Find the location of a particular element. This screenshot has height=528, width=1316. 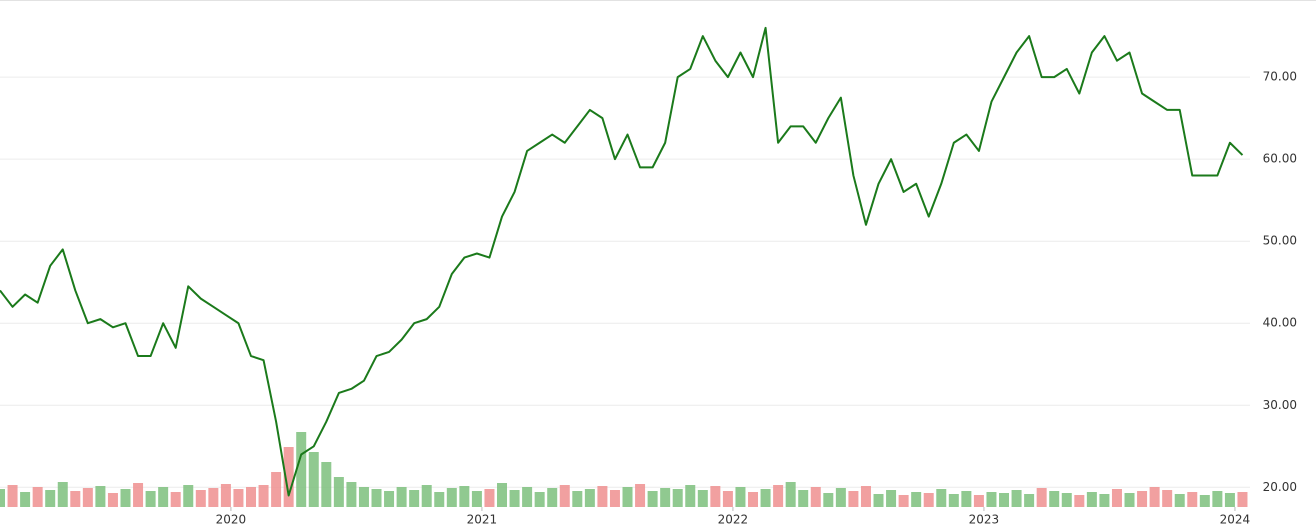

y-tick-label: 50.00 is located at coordinates (1280, 241).